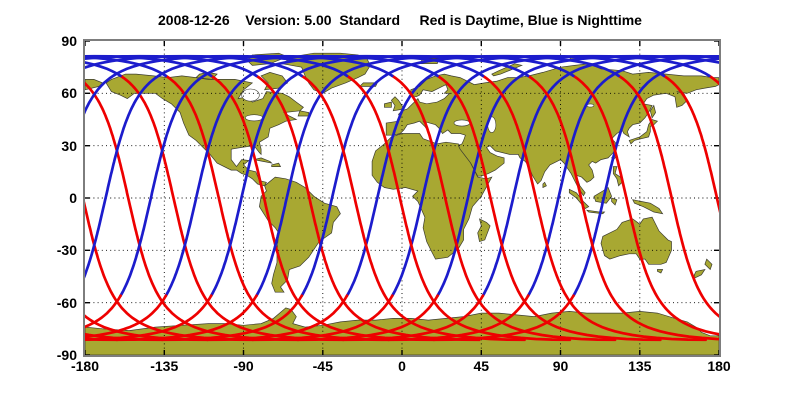  What do you see at coordinates (66, 302) in the screenshot?
I see `y-axis-tick-label: -60` at bounding box center [66, 302].